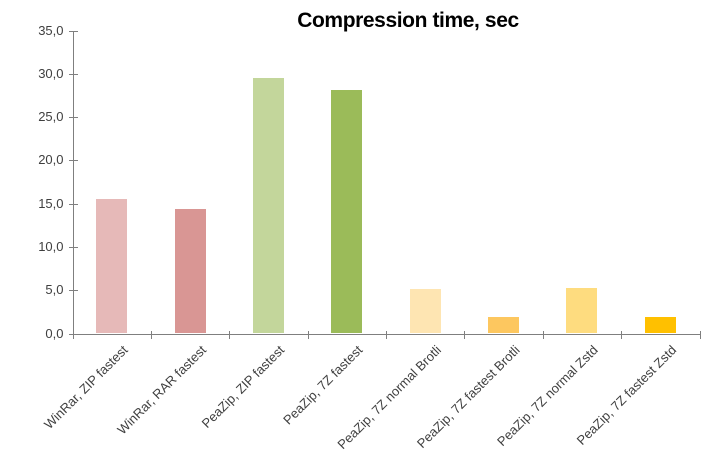 The height and width of the screenshot is (460, 720). What do you see at coordinates (323, 385) in the screenshot?
I see `x-axis-category-label: PeaZip, 7Z fastest` at bounding box center [323, 385].